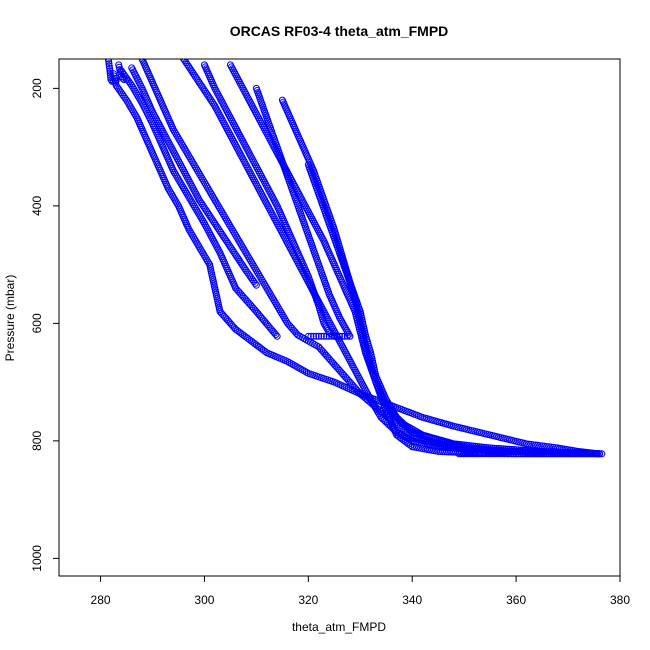 The image size is (650, 650). What do you see at coordinates (37, 206) in the screenshot?
I see `y-tick-label: 400` at bounding box center [37, 206].